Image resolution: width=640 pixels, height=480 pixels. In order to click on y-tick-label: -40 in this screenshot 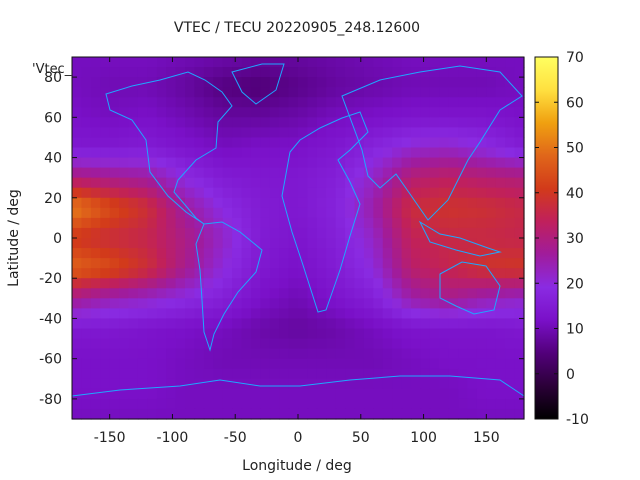, I will do `click(50, 319)`.